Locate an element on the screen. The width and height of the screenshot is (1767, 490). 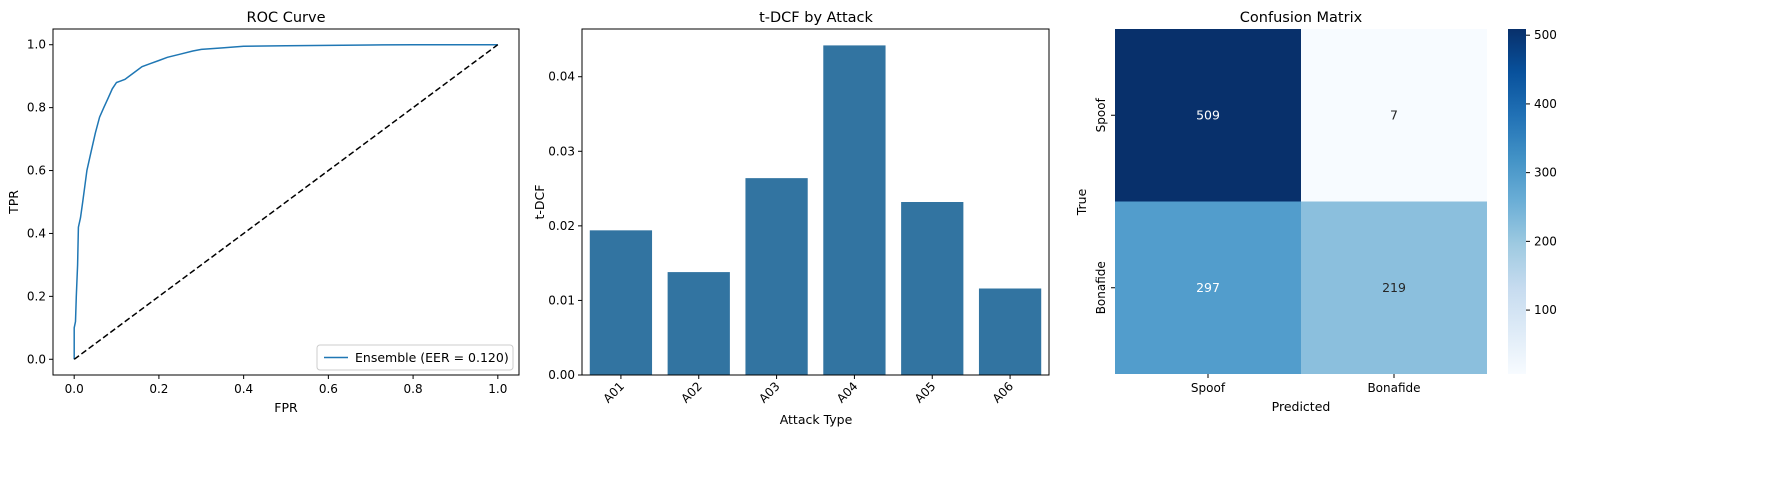
cm-xtick-label: Spoof is located at coordinates (1208, 388).